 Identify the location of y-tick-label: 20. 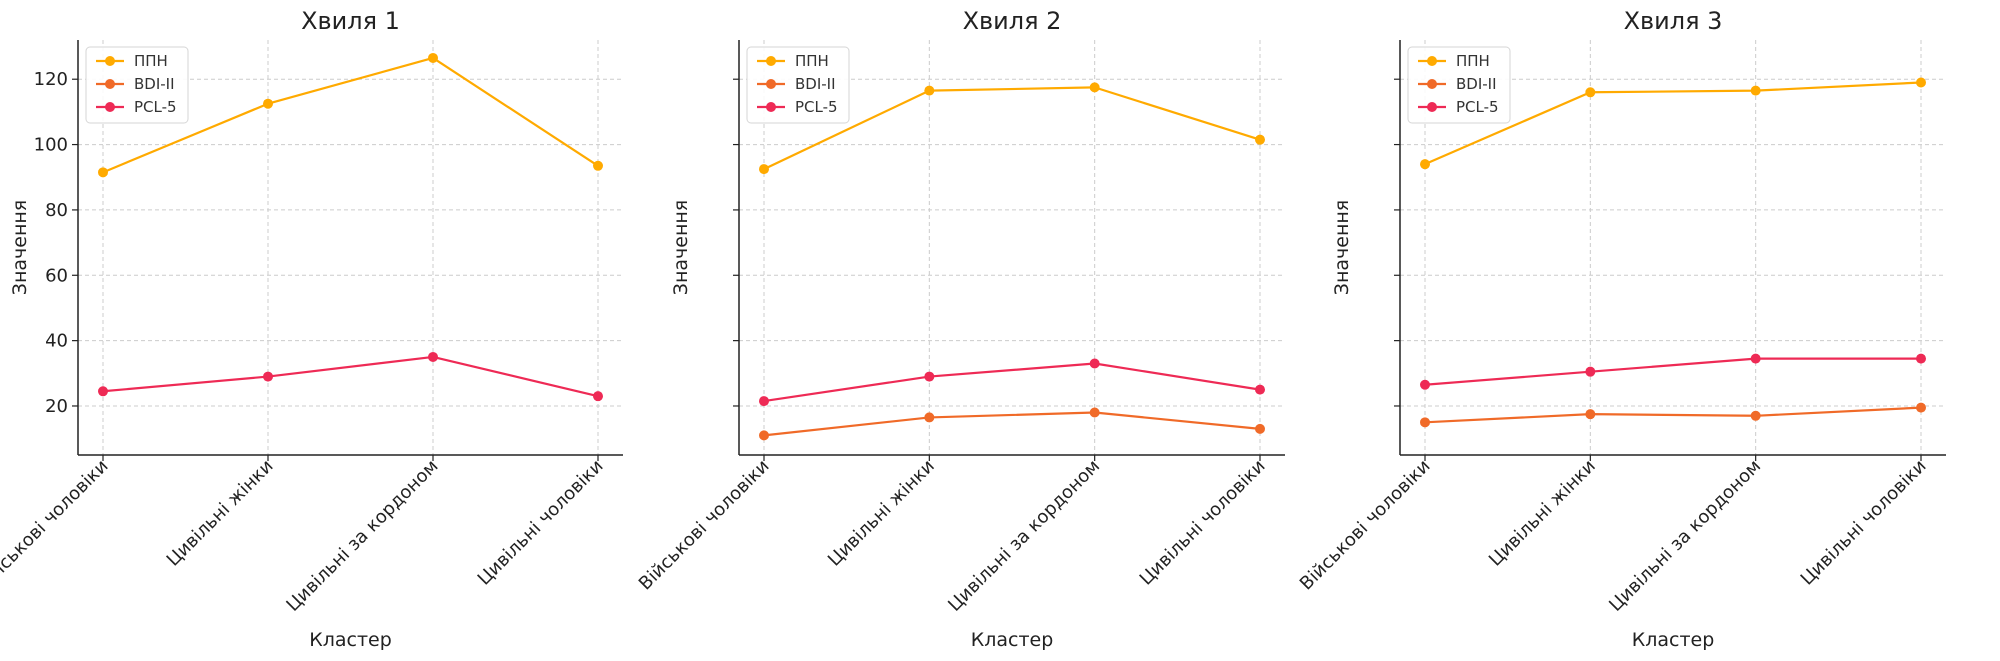
(56, 406).